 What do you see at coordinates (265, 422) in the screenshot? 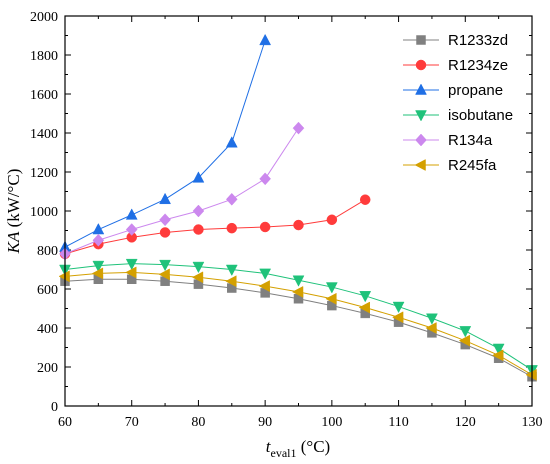
I see `x-tick-label: 90` at bounding box center [265, 422].